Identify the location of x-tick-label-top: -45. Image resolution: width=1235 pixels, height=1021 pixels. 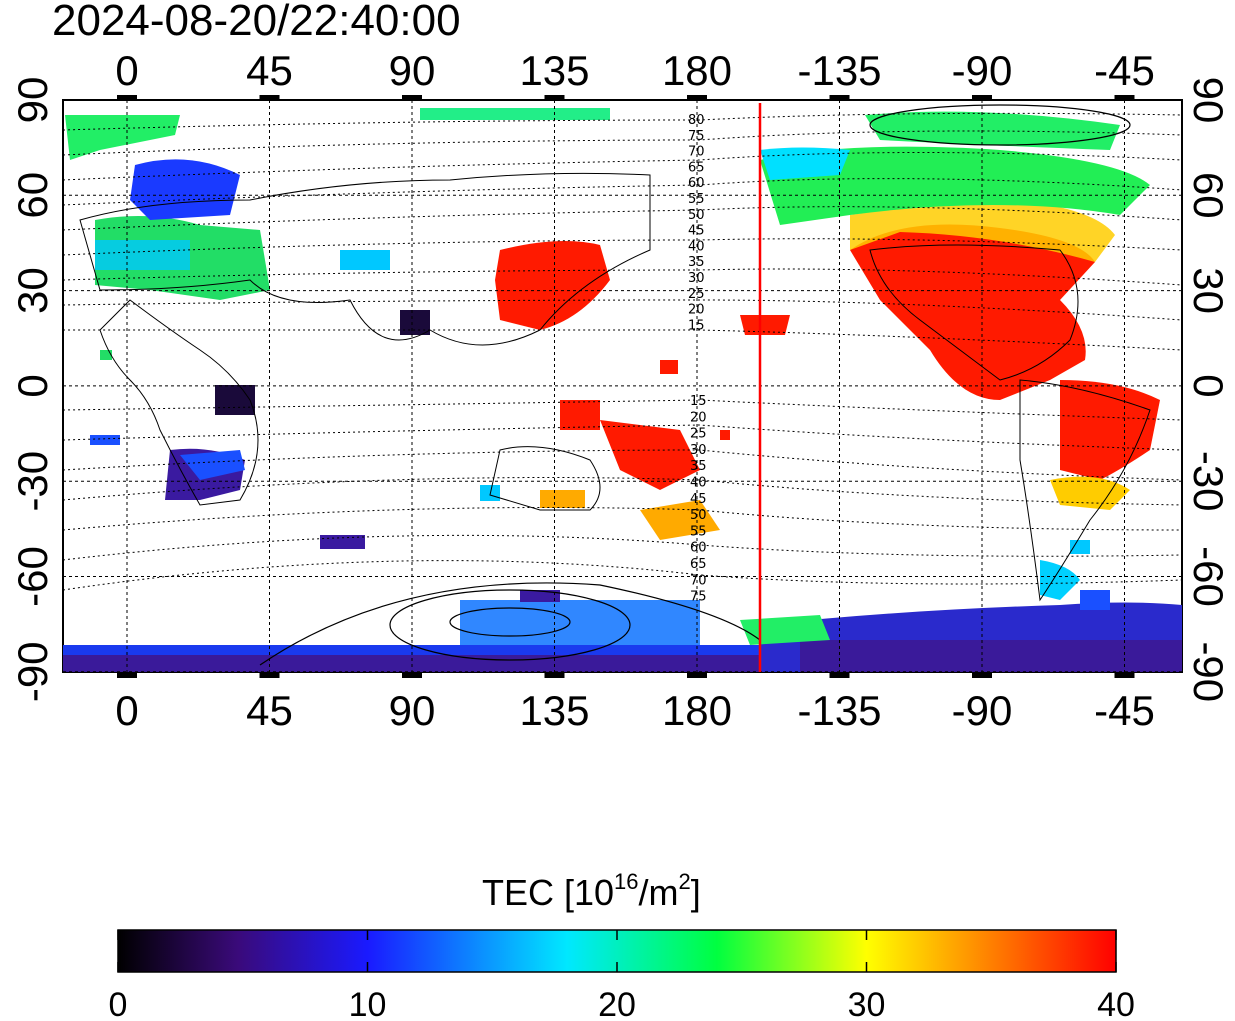
(1124, 70).